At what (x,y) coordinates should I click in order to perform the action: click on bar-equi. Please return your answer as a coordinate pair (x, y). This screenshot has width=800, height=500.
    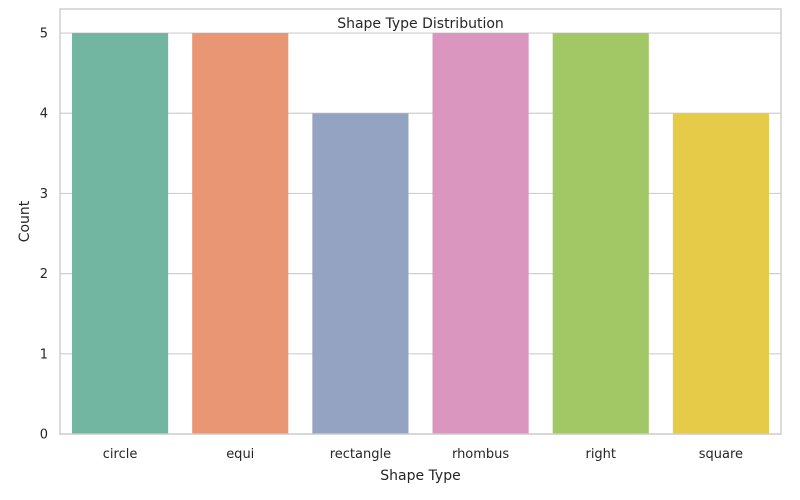
    Looking at the image, I should click on (240, 233).